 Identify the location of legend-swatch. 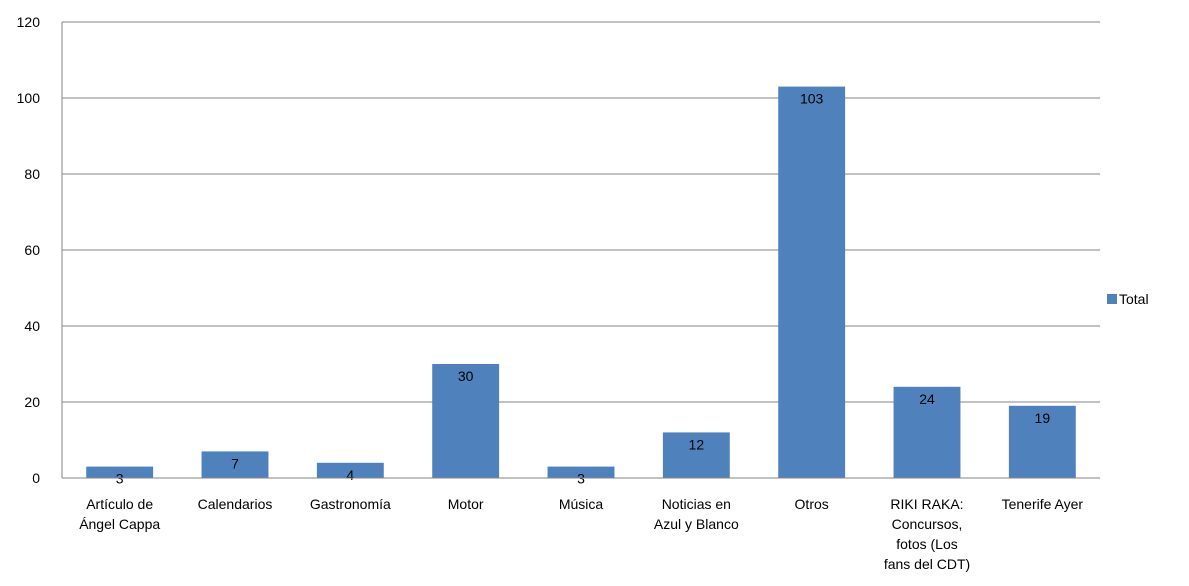
(1112, 299).